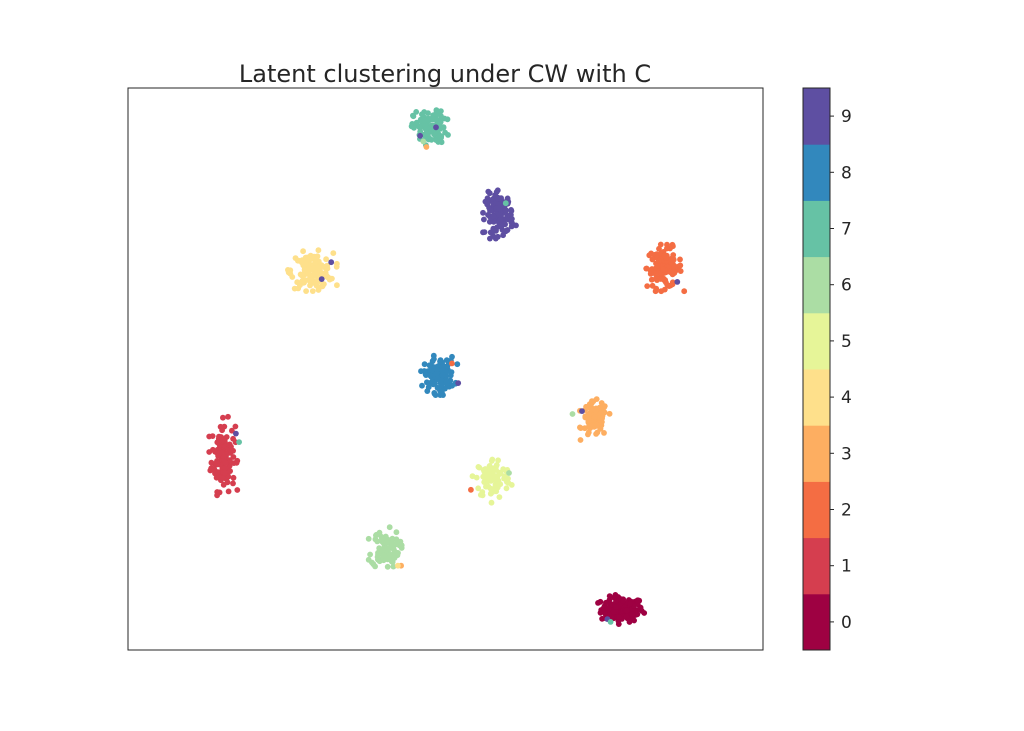 This screenshot has height=731, width=1024. What do you see at coordinates (846, 623) in the screenshot?
I see `colorbar-tick-label: 0` at bounding box center [846, 623].